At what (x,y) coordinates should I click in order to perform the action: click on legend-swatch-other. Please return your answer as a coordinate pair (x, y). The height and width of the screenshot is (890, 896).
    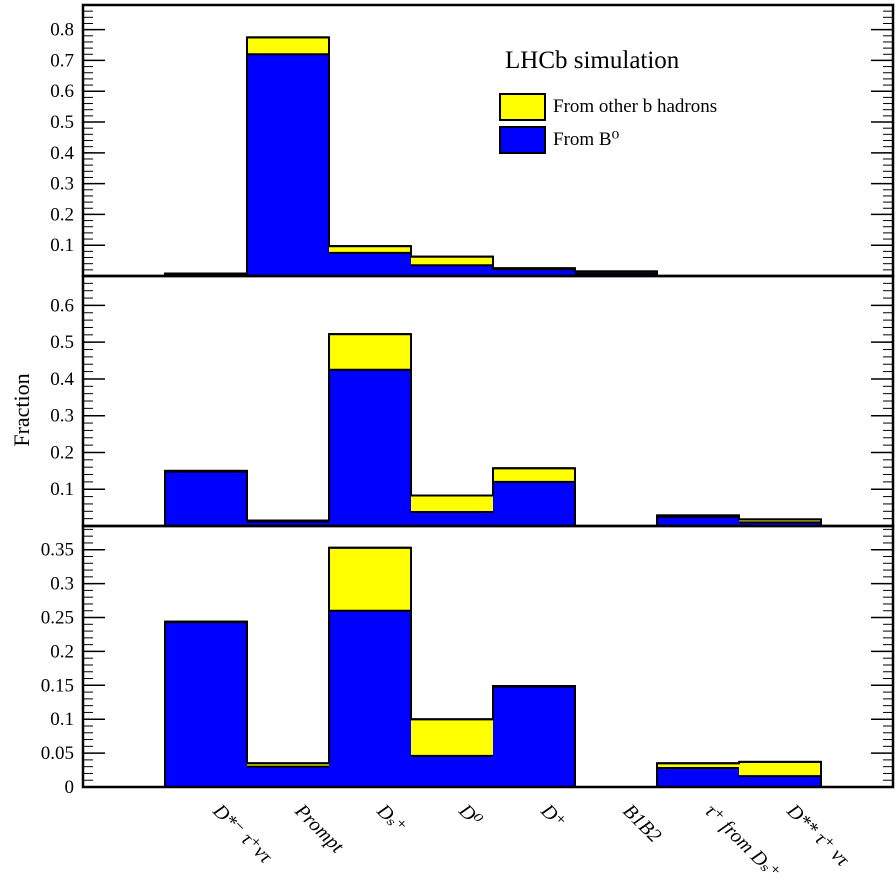
    Looking at the image, I should click on (522, 107).